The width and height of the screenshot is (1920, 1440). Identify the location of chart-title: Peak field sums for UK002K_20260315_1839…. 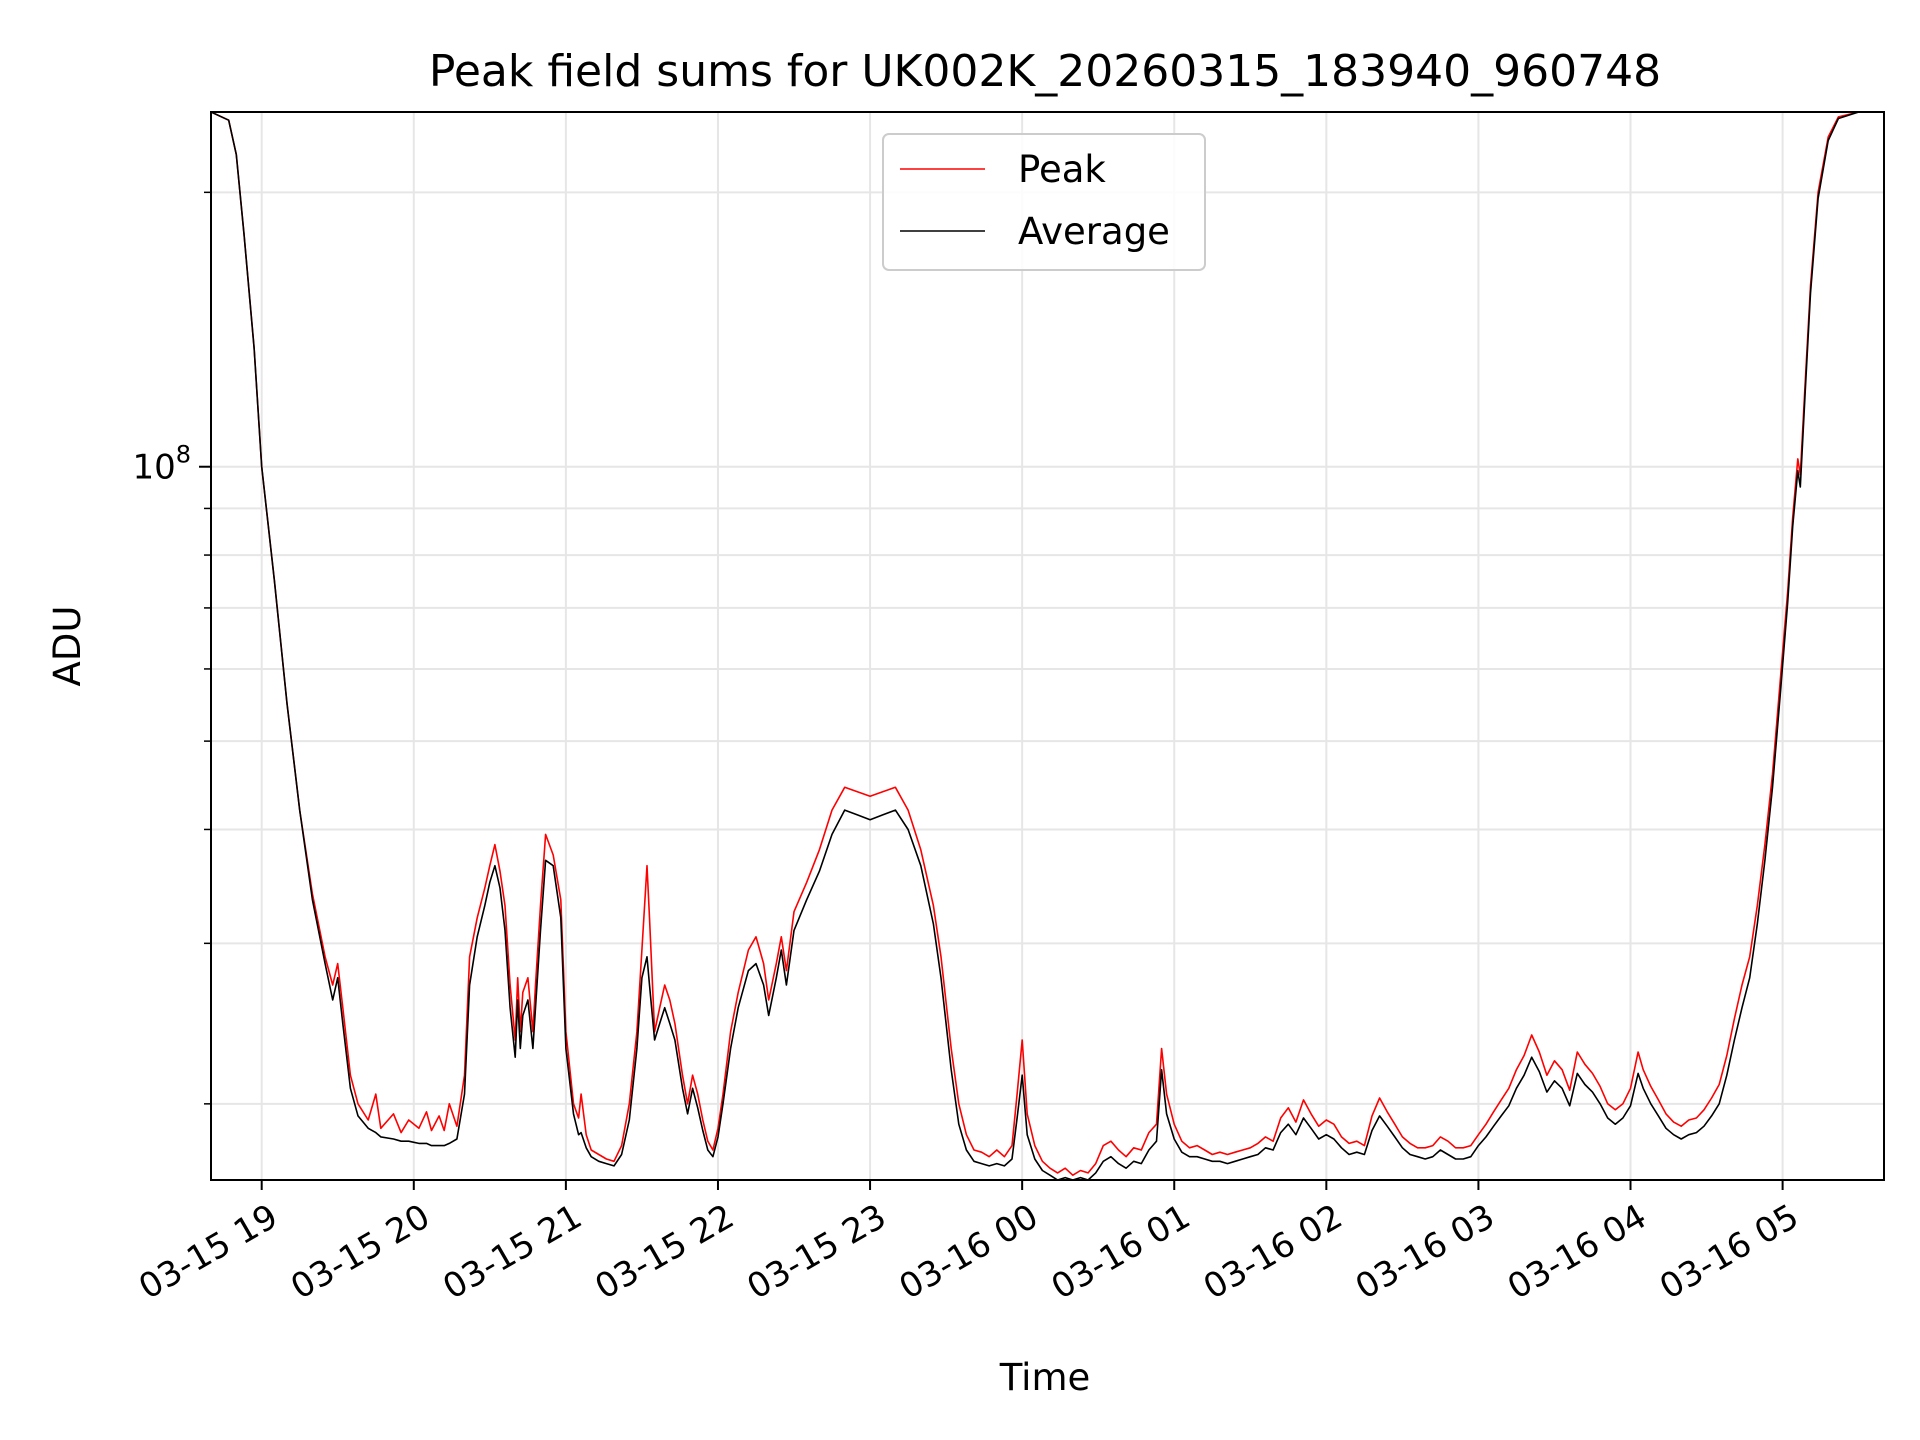
(1045, 71).